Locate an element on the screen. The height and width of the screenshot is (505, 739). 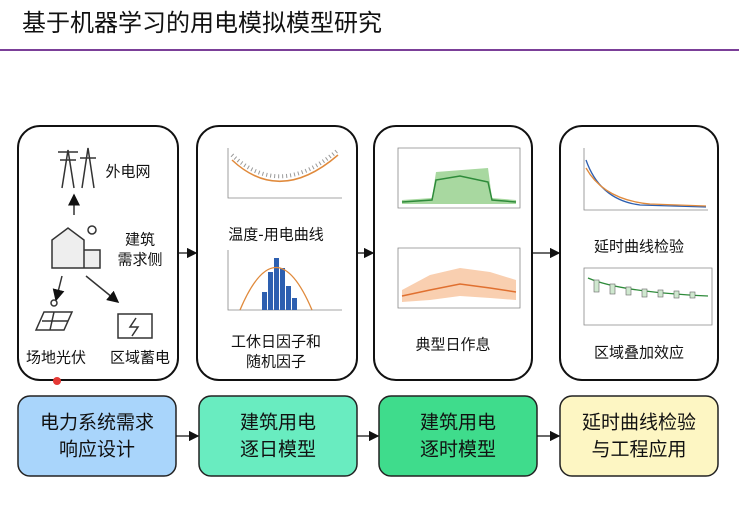
label: 需求侧 is located at coordinates (139, 260).